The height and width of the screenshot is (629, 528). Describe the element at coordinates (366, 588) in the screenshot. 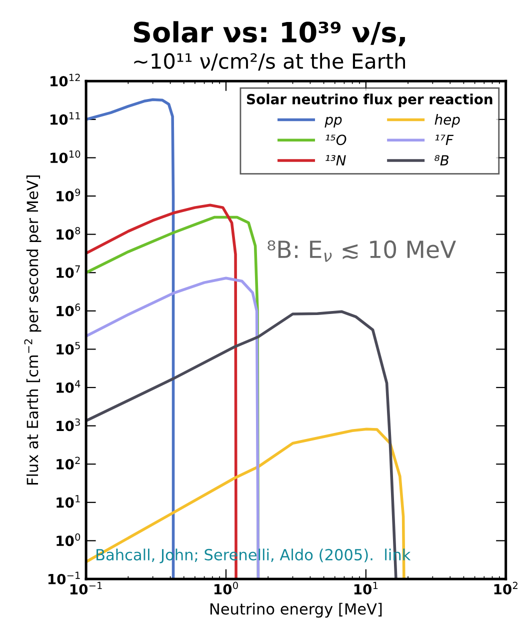

I see `x-tick-label: 10$^{1}$` at that location.